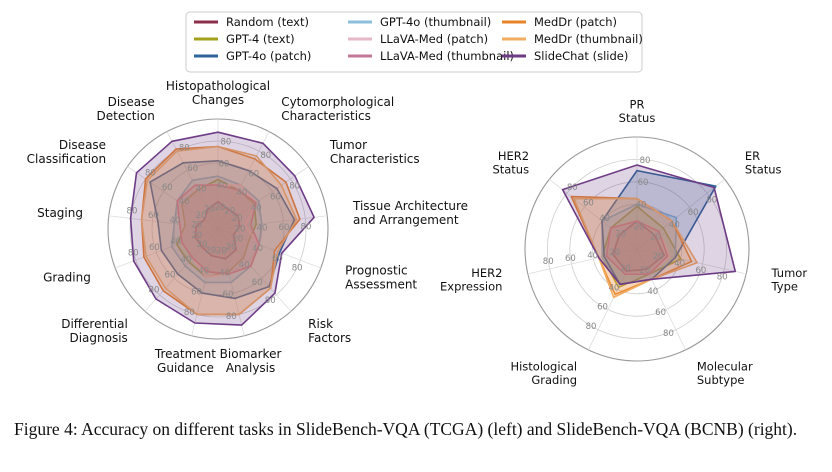  Describe the element at coordinates (185, 361) in the screenshot. I see `tcga-axis-label-treatment-guidance: Treatment Guidance` at that location.